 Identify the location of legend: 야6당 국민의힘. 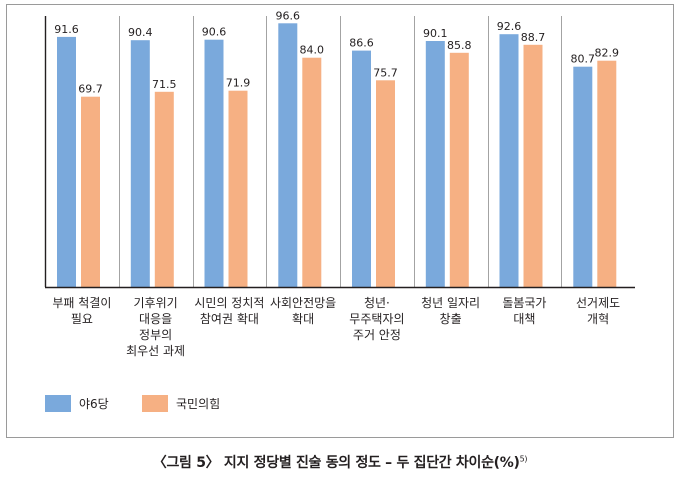
(132, 403).